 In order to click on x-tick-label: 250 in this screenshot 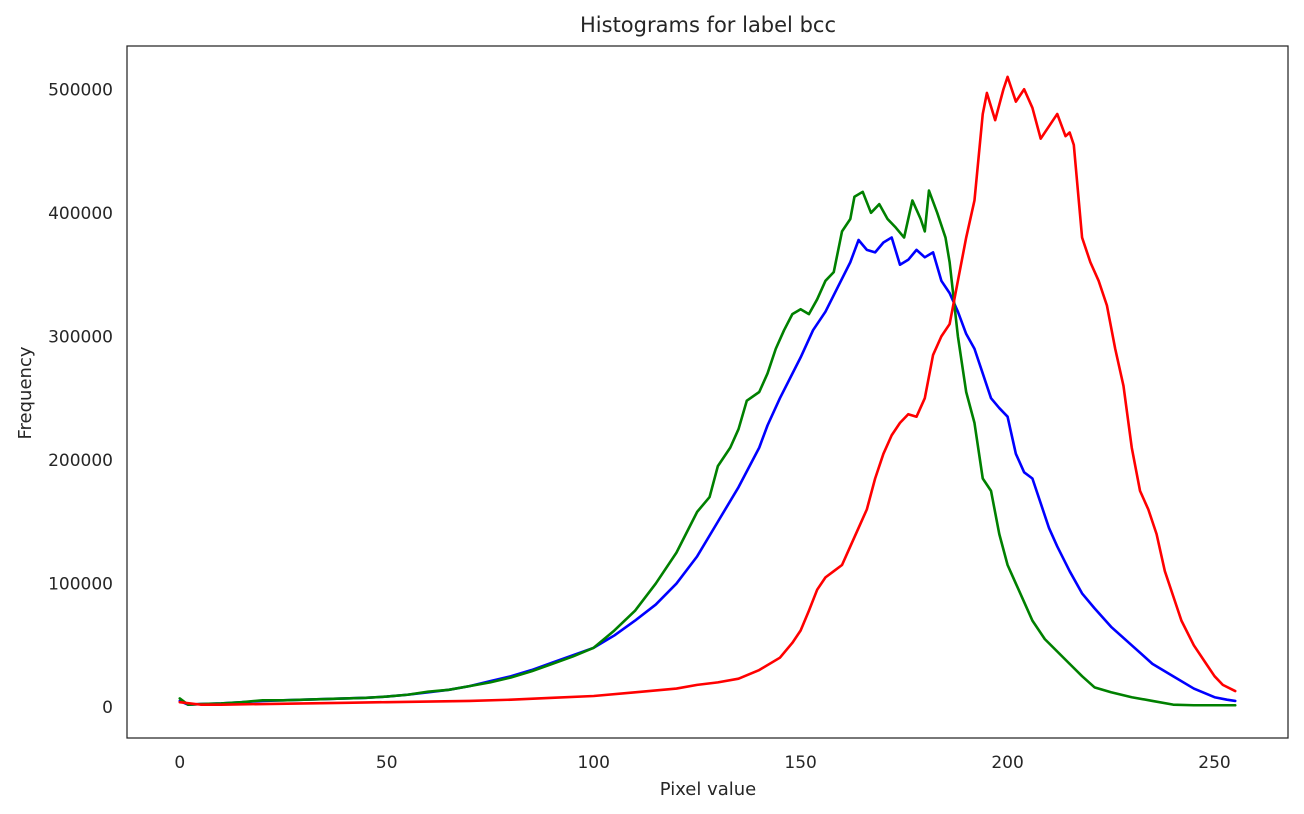, I will do `click(1214, 763)`.